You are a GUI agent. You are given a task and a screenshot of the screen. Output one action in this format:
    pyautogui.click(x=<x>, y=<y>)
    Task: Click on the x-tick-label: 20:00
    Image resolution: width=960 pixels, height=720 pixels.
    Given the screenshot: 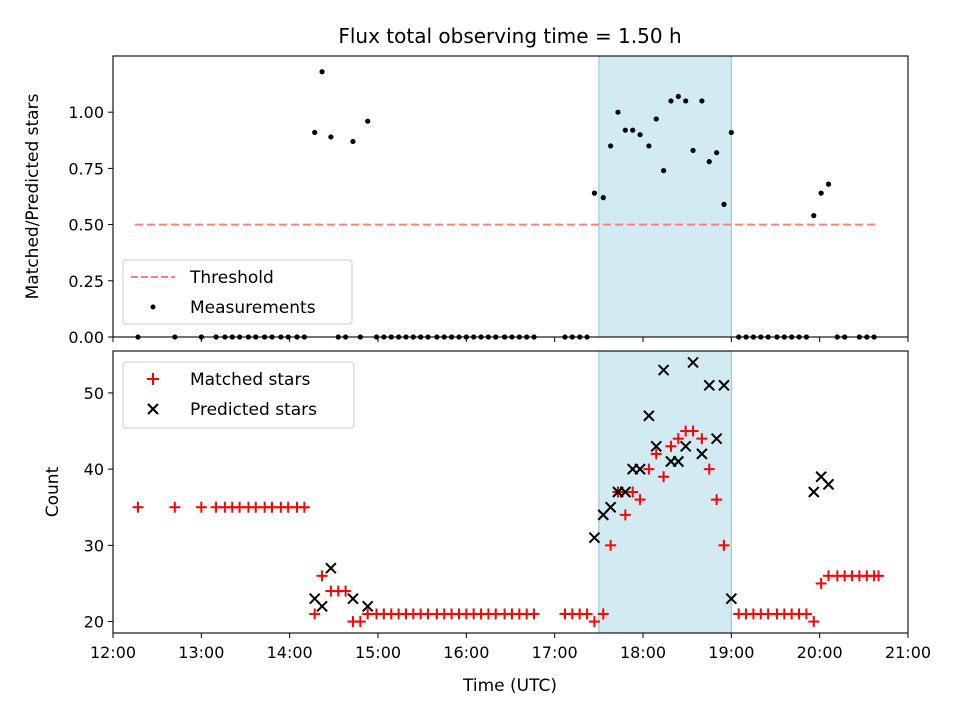 What is the action you would take?
    pyautogui.click(x=820, y=652)
    